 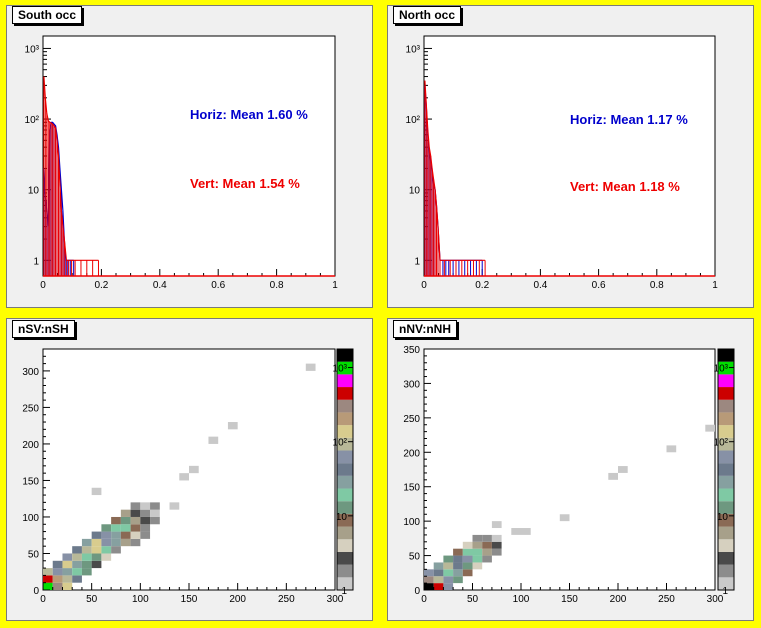 I want to click on y-tick-label: 50, so click(x=34, y=554).